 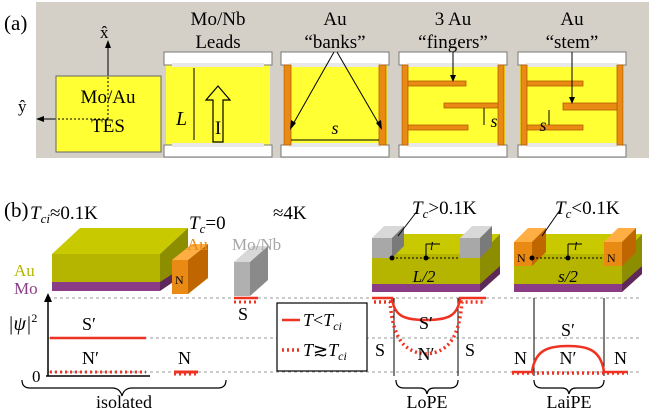 I want to click on legend-solid-text: T<Tci, so click(x=322, y=321).